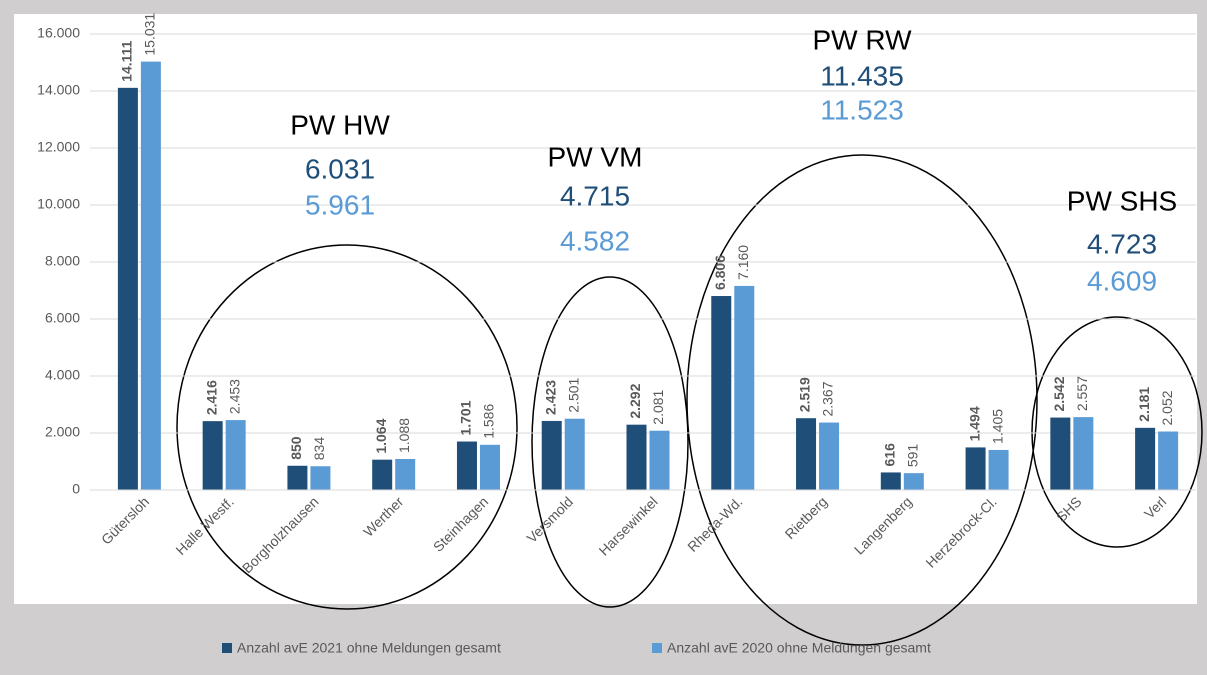 The height and width of the screenshot is (675, 1207). I want to click on legend-label: Anzahl avE 2020 ohne Meldungen gesamt, so click(799, 648).